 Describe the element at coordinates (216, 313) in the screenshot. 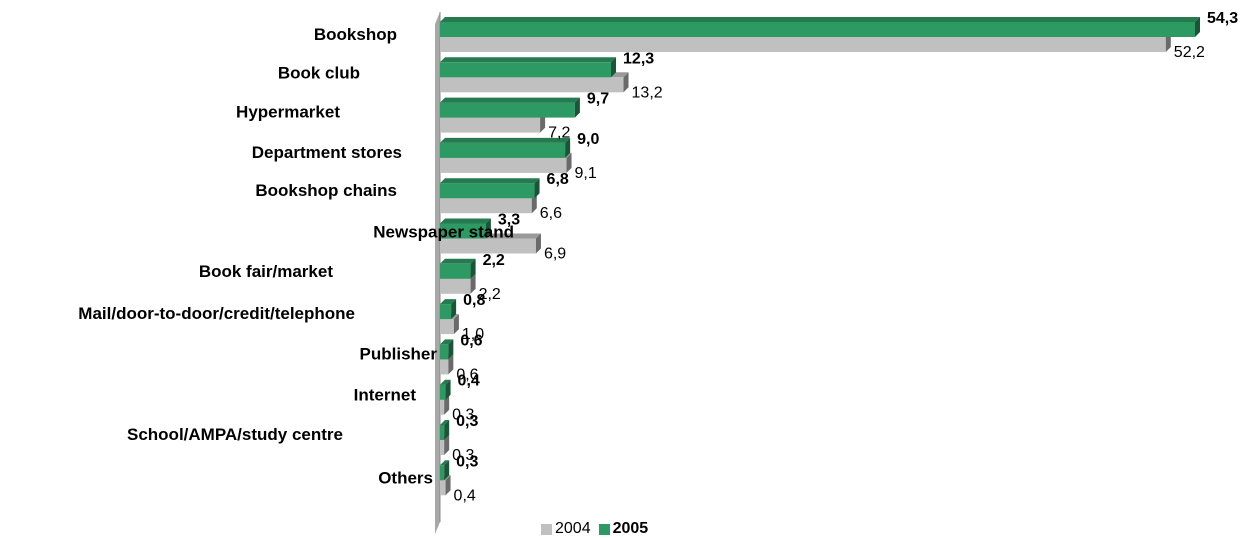

I see `category-label-7: Mail/door-to-door/credit/telephone` at that location.